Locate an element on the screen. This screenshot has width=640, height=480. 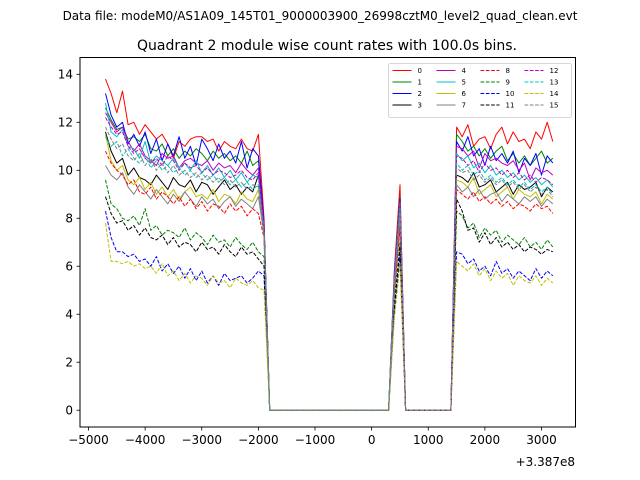
x-tick-label: −2000 is located at coordinates (258, 440).